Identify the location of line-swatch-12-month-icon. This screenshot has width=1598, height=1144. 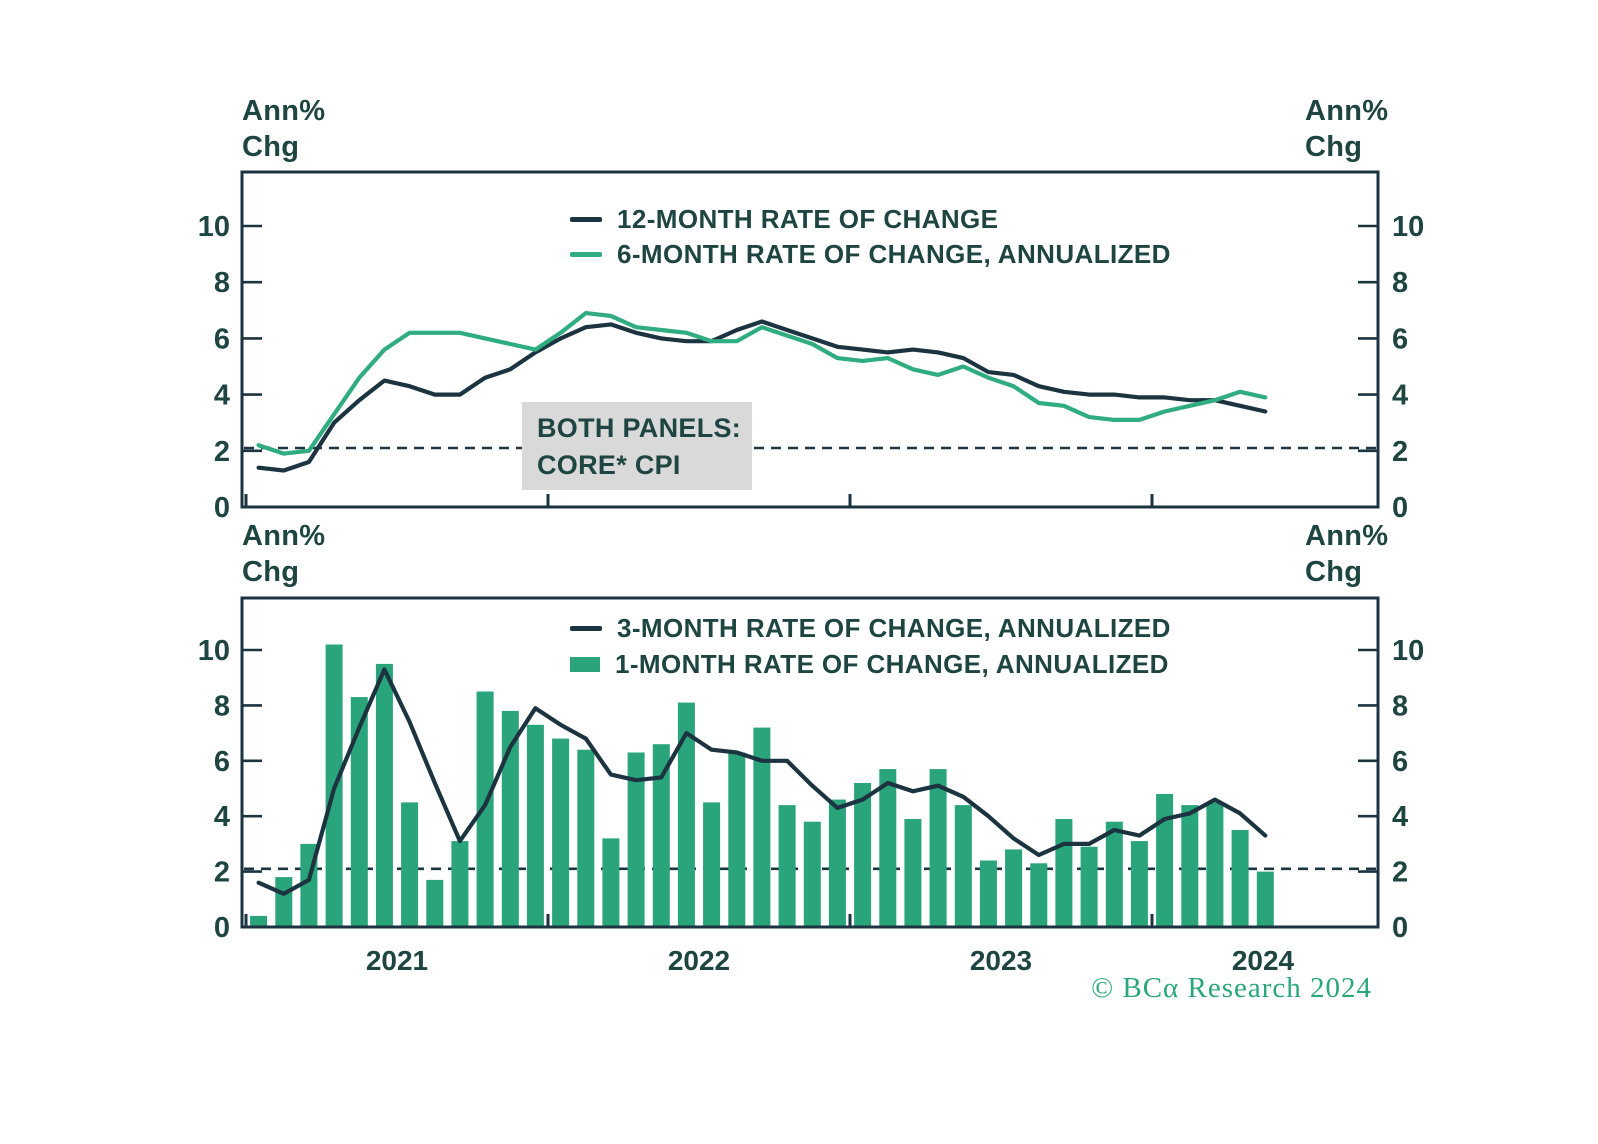
(586, 219).